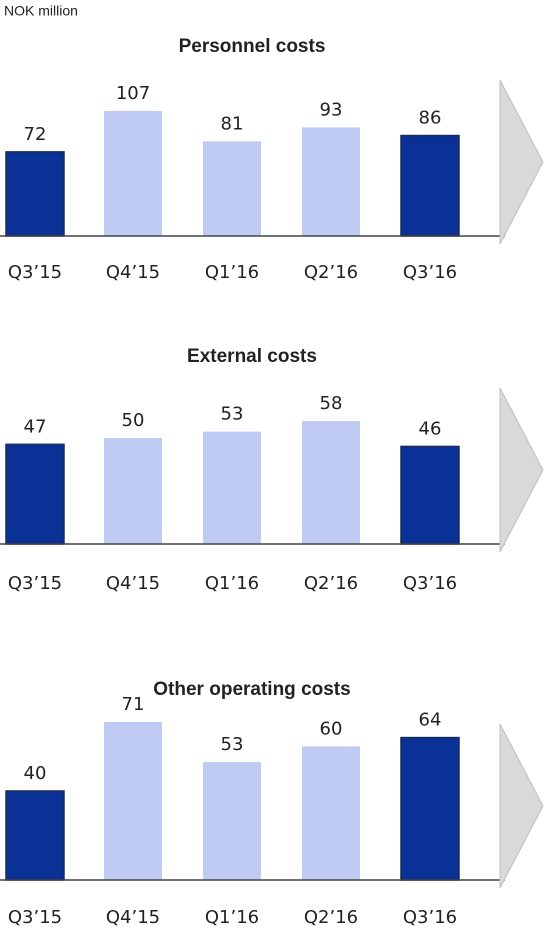  Describe the element at coordinates (133, 93) in the screenshot. I see `value-label: 107` at that location.